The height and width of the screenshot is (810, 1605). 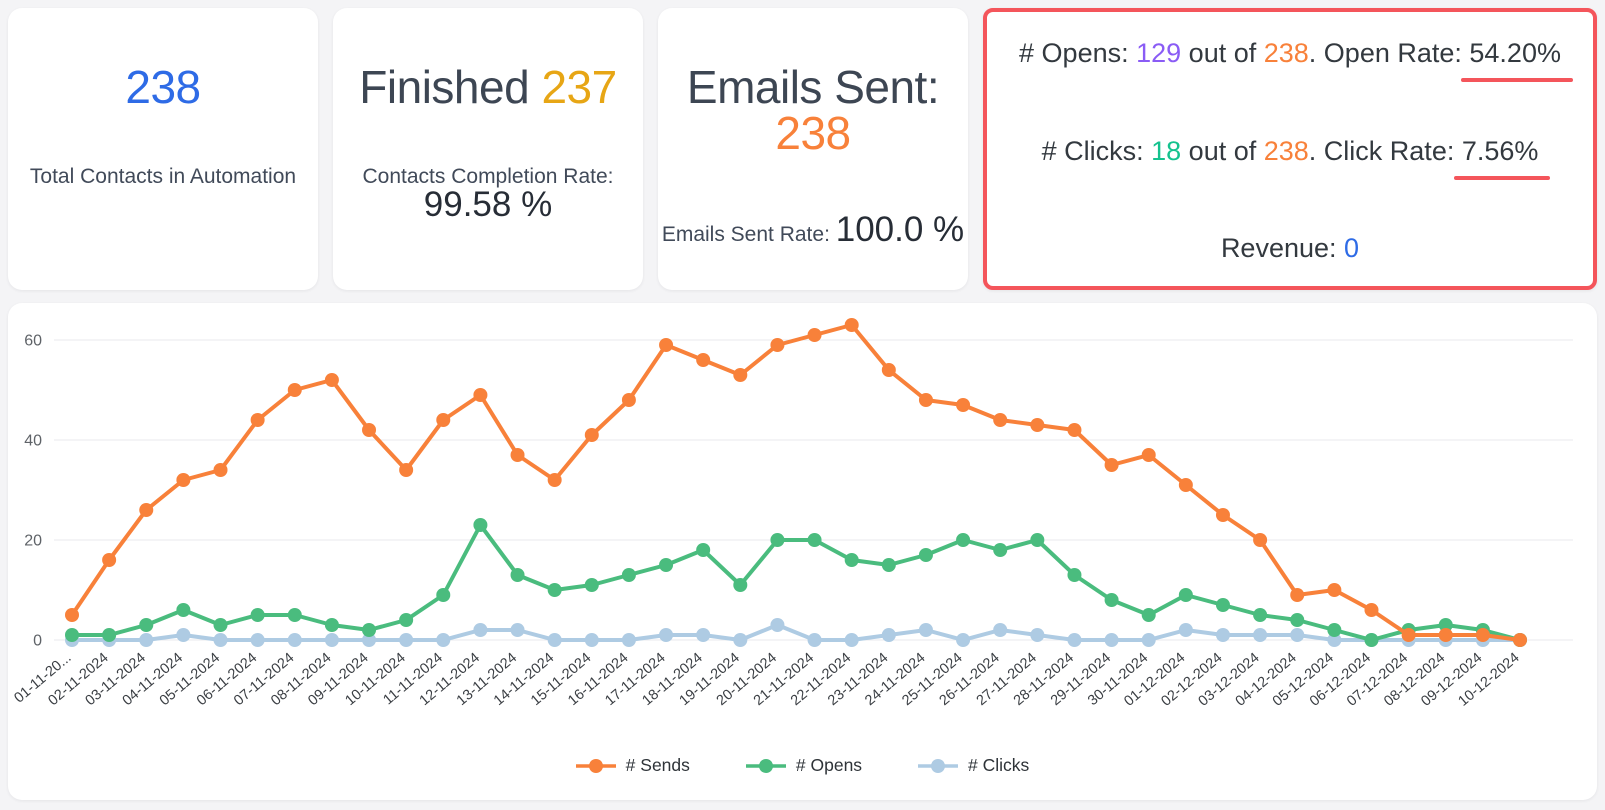 What do you see at coordinates (803, 765) in the screenshot?
I see `legend-item-opens: # Opens` at bounding box center [803, 765].